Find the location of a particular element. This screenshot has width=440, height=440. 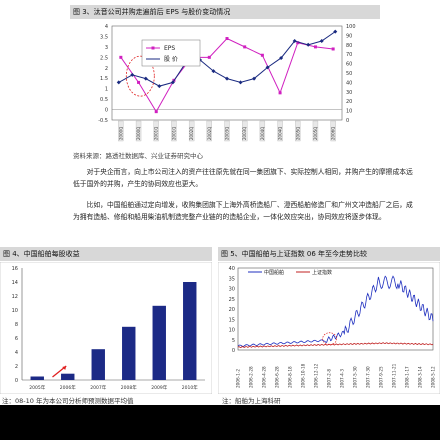

left-tick-label: 0.5 is located at coordinates (104, 100).